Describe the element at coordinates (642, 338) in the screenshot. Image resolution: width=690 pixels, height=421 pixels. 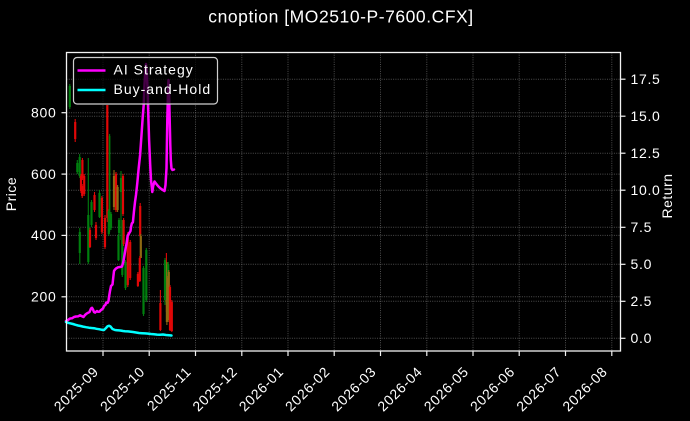
I see `svg-text: 0.0` at that location.